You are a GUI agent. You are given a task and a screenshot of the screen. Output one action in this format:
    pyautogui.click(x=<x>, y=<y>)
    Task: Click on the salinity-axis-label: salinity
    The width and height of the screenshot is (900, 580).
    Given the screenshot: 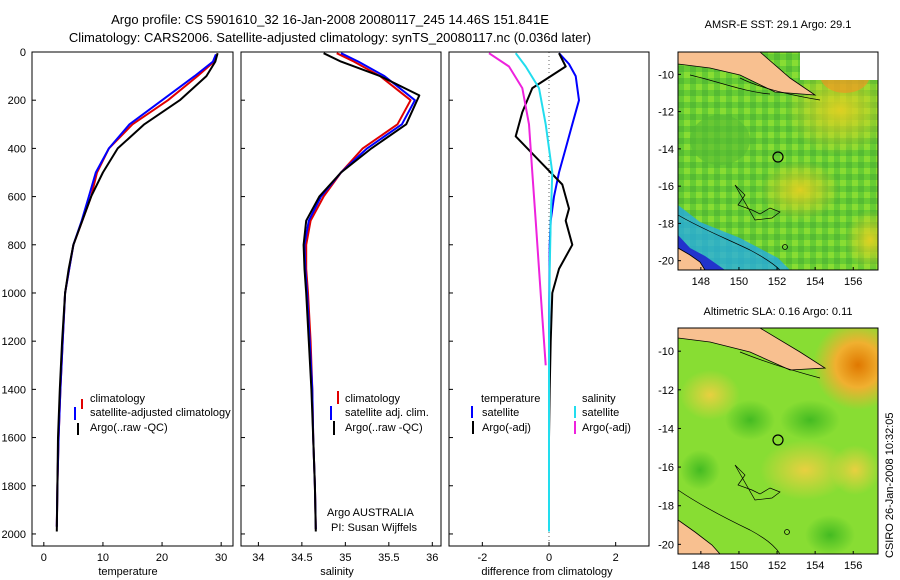 What is the action you would take?
    pyautogui.click(x=337, y=572)
    